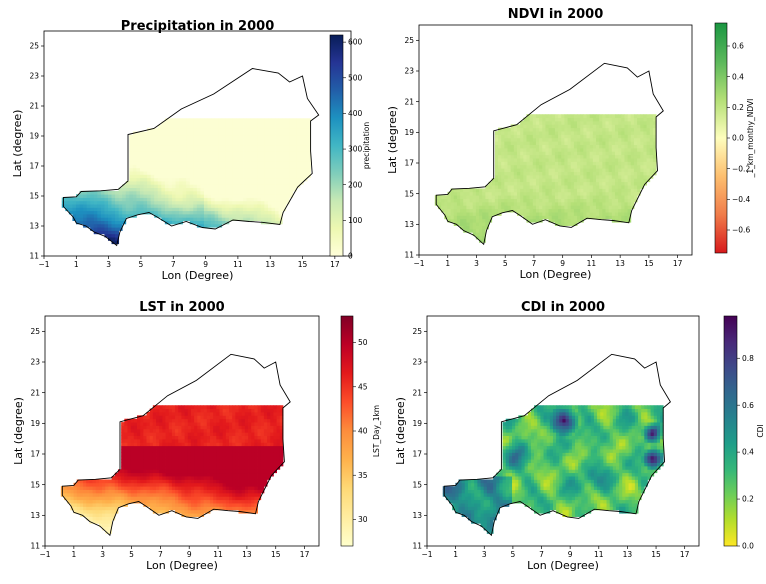 The height and width of the screenshot is (584, 766). What do you see at coordinates (678, 263) in the screenshot?
I see `x-tick-label: 17` at bounding box center [678, 263].